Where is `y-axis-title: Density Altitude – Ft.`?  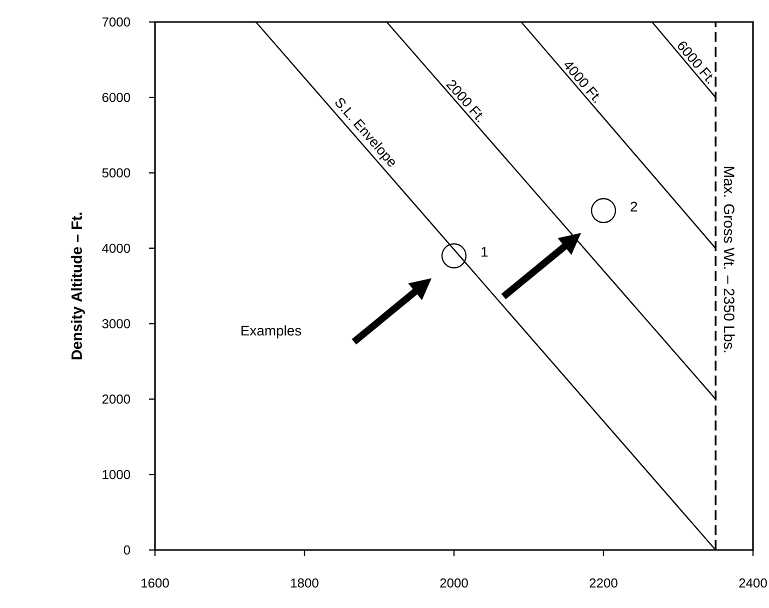 y-axis-title: Density Altitude – Ft. is located at coordinates (78, 286).